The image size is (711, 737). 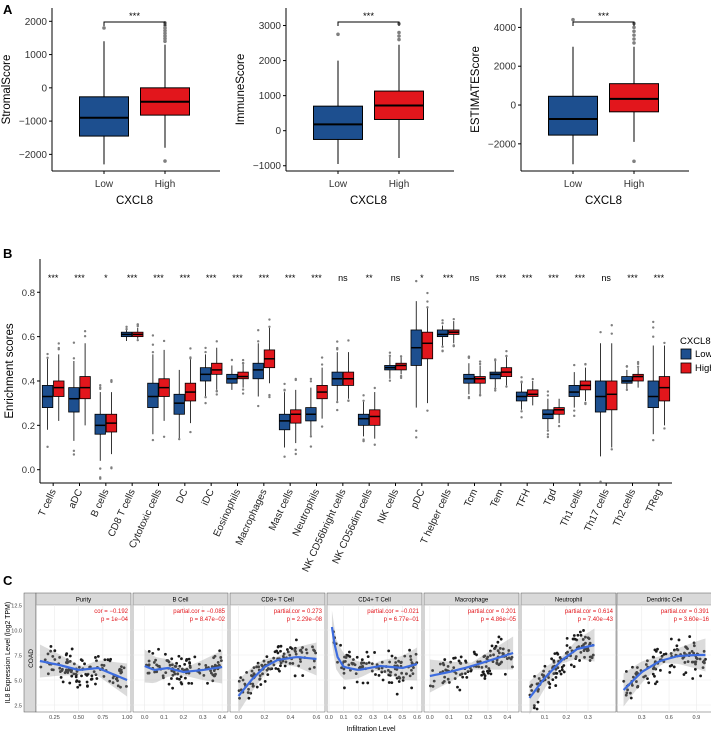 What do you see at coordinates (83, 670) in the screenshot?
I see `fit-line` at bounding box center [83, 670].